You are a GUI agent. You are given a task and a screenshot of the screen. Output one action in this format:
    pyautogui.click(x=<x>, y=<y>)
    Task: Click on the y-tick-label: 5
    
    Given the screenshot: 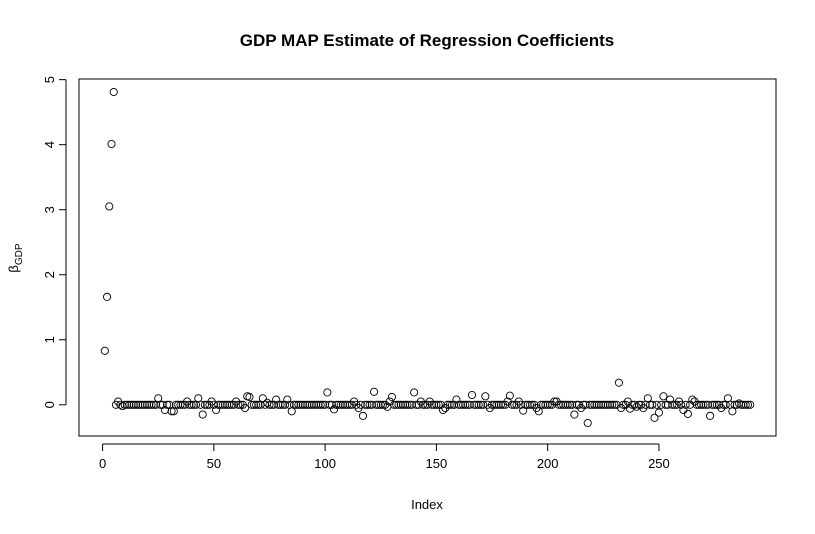 What is the action you would take?
    pyautogui.click(x=49, y=79)
    